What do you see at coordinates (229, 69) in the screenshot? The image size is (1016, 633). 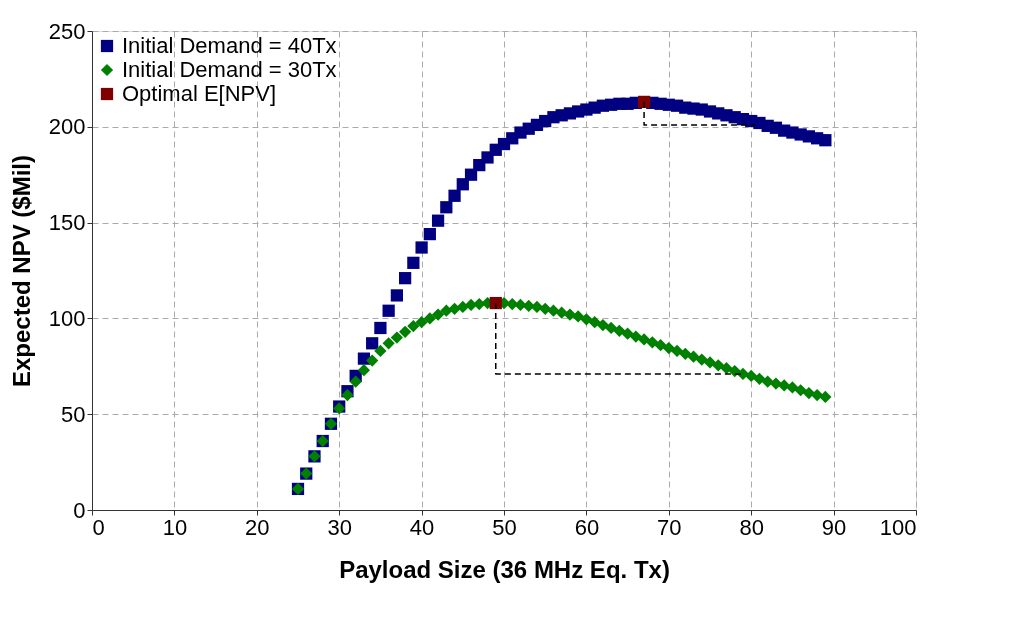 I see `legend-label: Initial Demand = 30Tx` at bounding box center [229, 69].